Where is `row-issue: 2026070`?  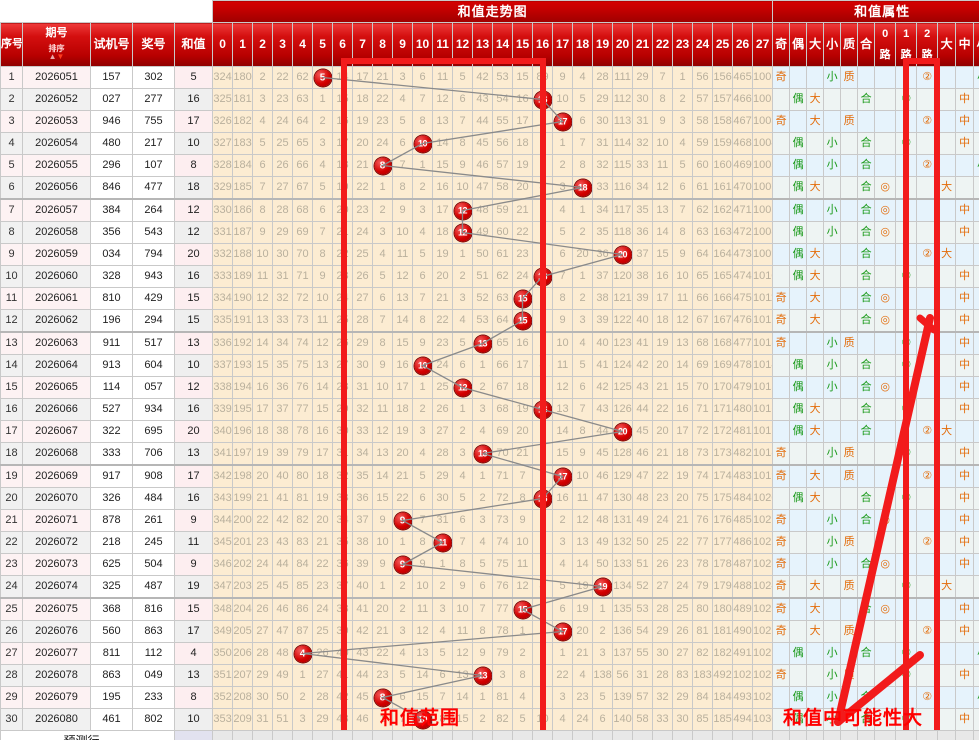 row-issue: 2026070 is located at coordinates (56, 498).